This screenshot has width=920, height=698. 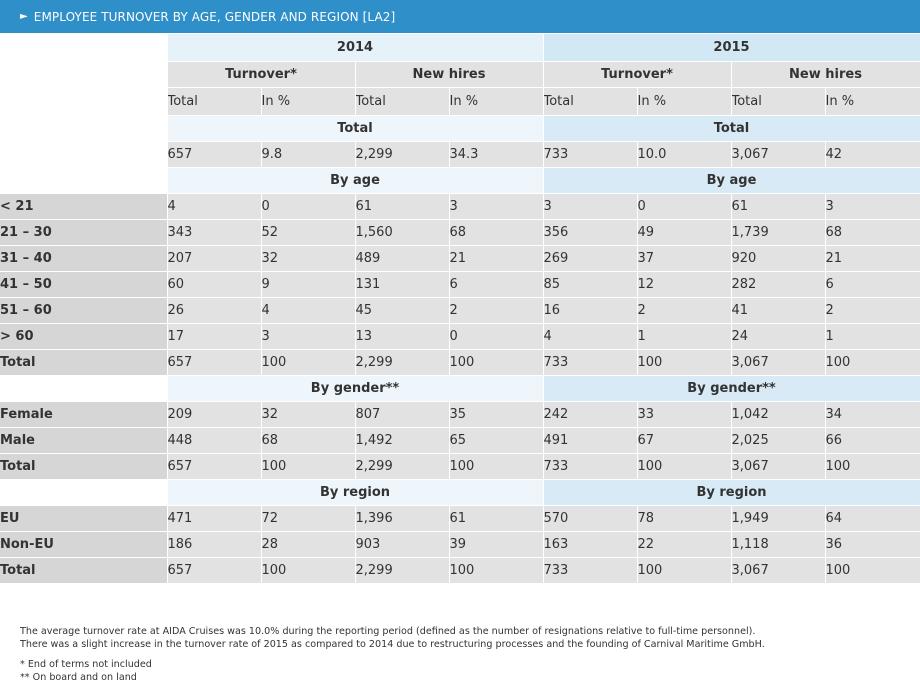 What do you see at coordinates (214, 310) in the screenshot?
I see `value-cell: 26` at bounding box center [214, 310].